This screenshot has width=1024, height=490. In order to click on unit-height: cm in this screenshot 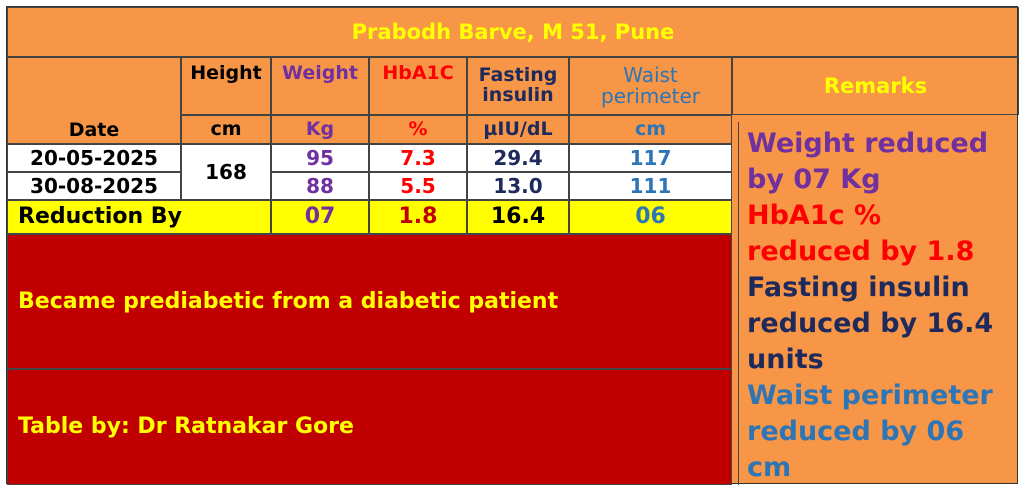, I will do `click(226, 129)`.